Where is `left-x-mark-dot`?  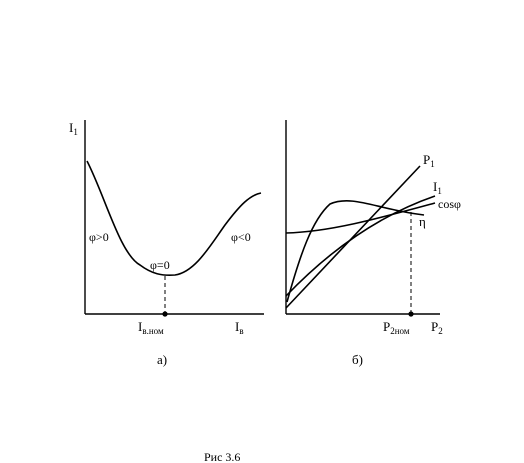 left-x-mark-dot is located at coordinates (165, 314).